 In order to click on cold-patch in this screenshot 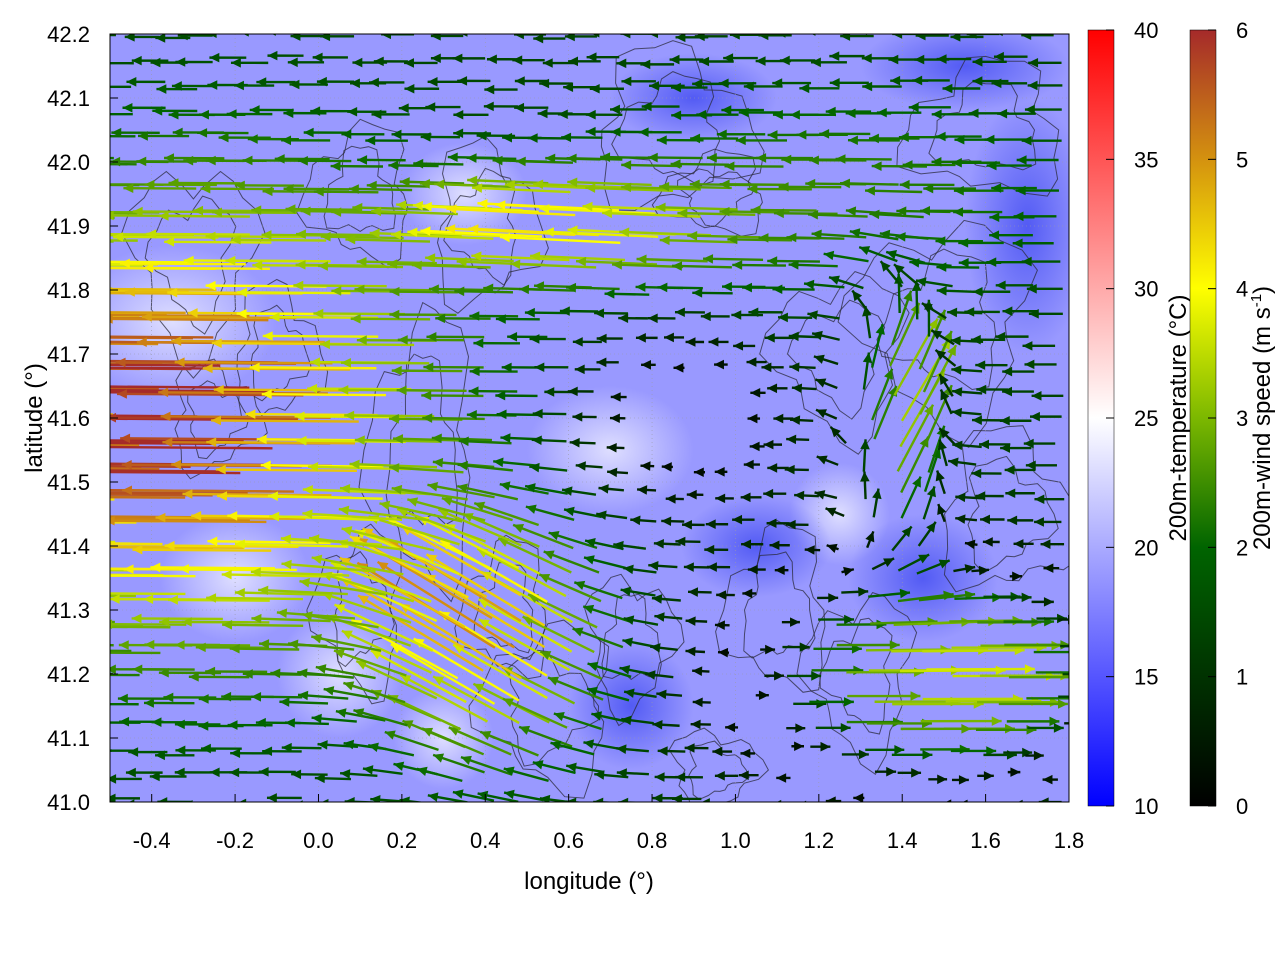, I will do `click(923, 578)`.